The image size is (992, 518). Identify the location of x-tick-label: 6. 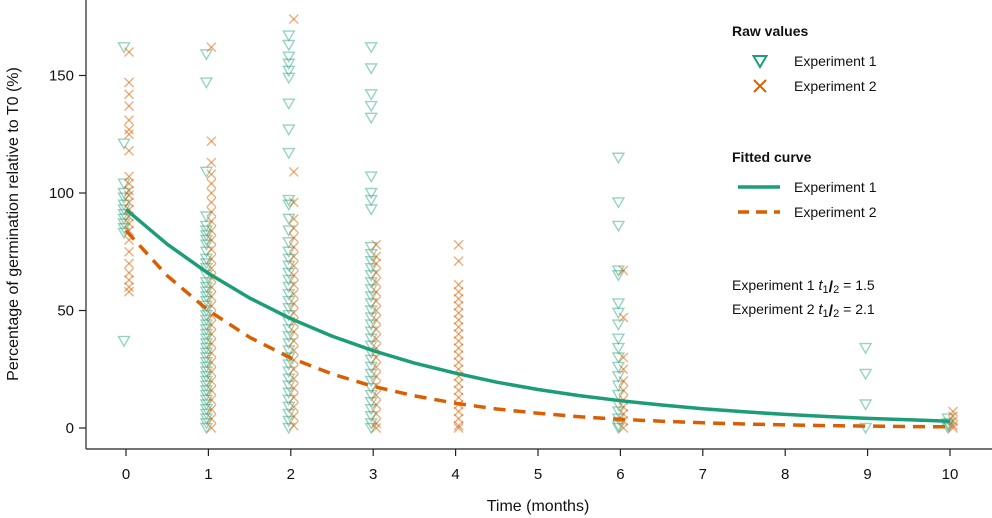
(620, 474).